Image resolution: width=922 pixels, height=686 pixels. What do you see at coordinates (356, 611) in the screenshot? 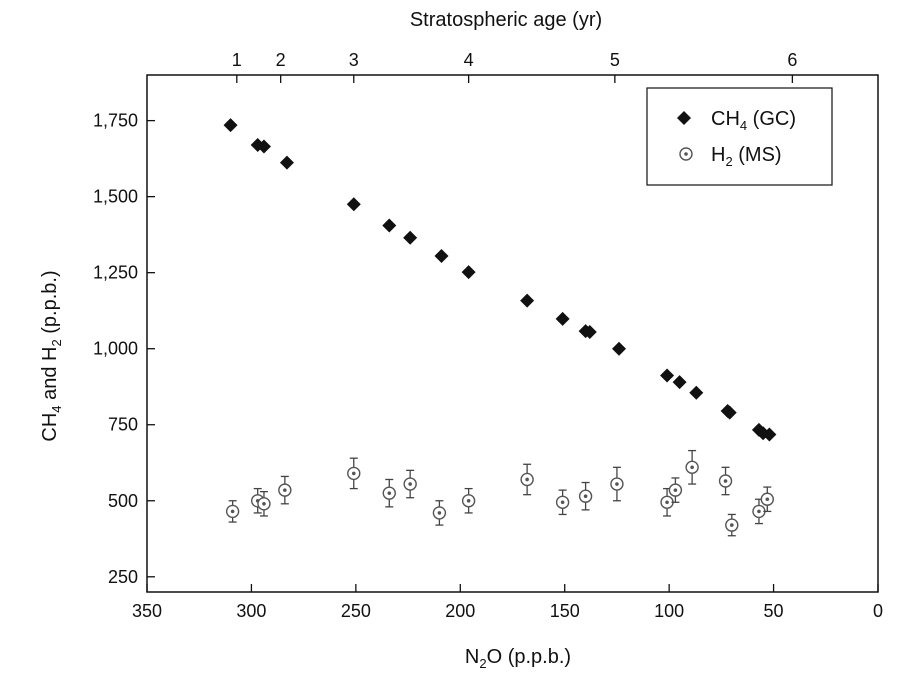
I see `x-tick-label: 250` at bounding box center [356, 611].